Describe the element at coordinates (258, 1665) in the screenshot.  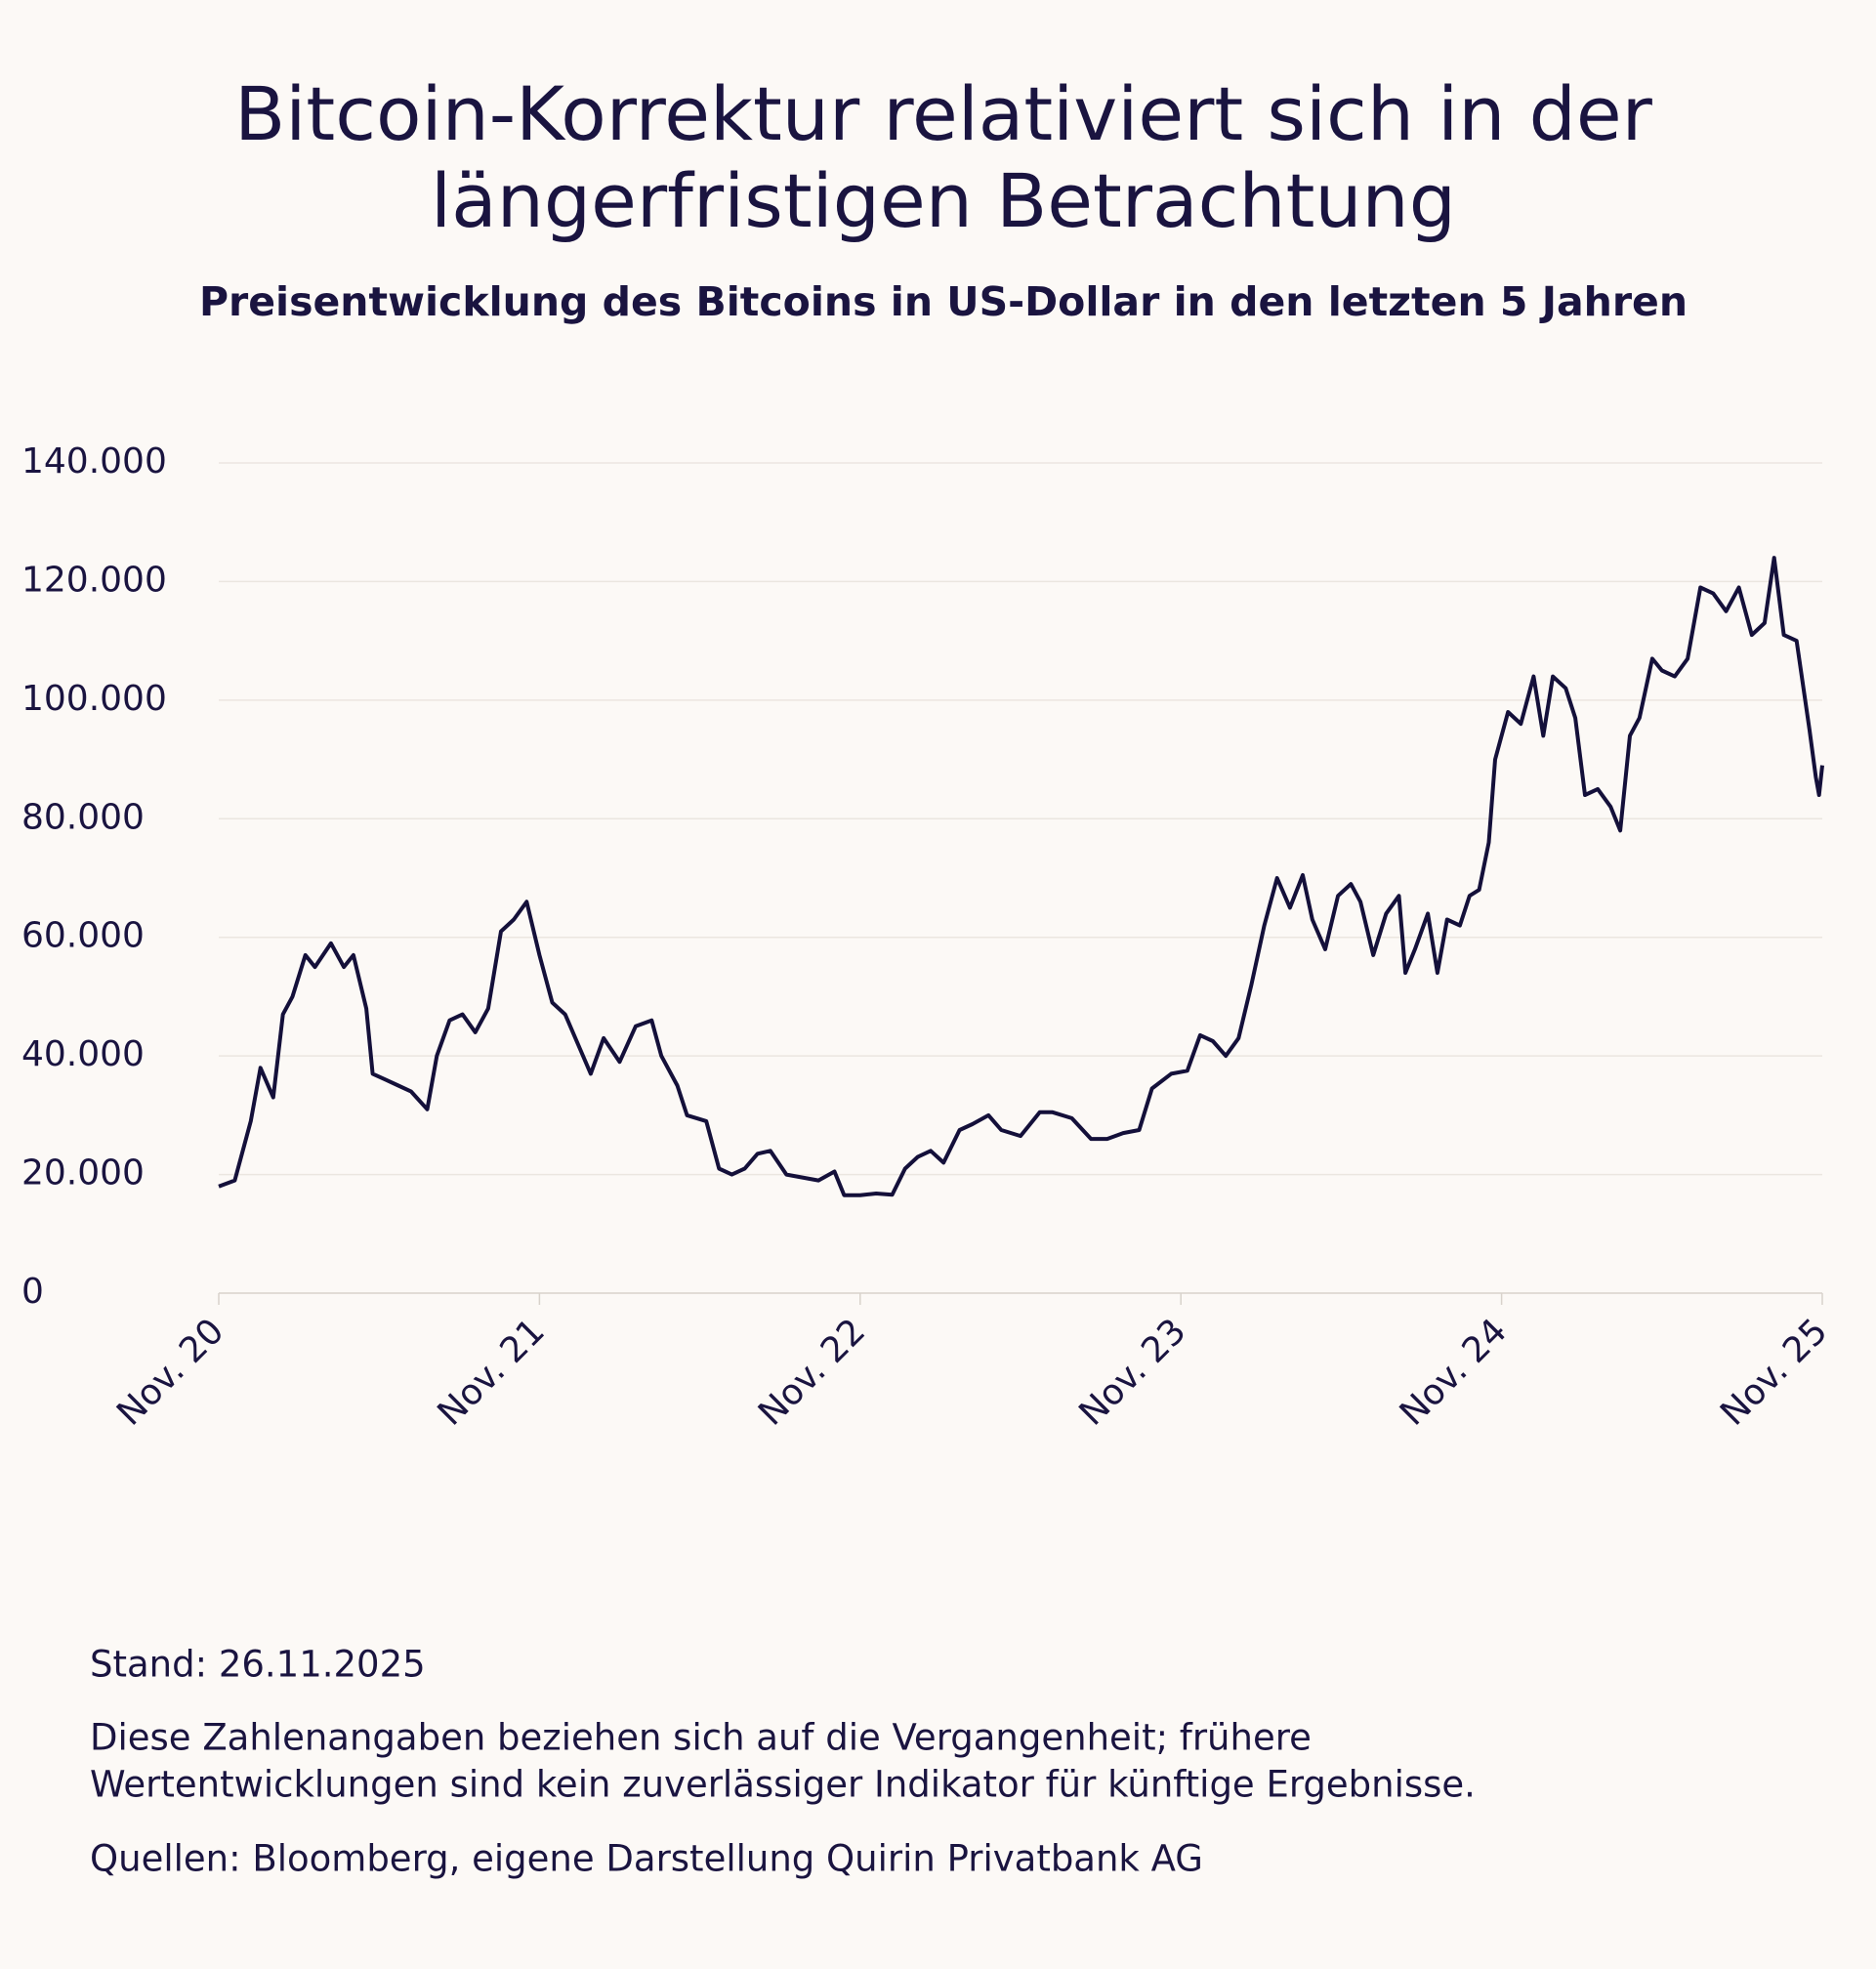
I see `note: Stand: 26.11.2025` at that location.